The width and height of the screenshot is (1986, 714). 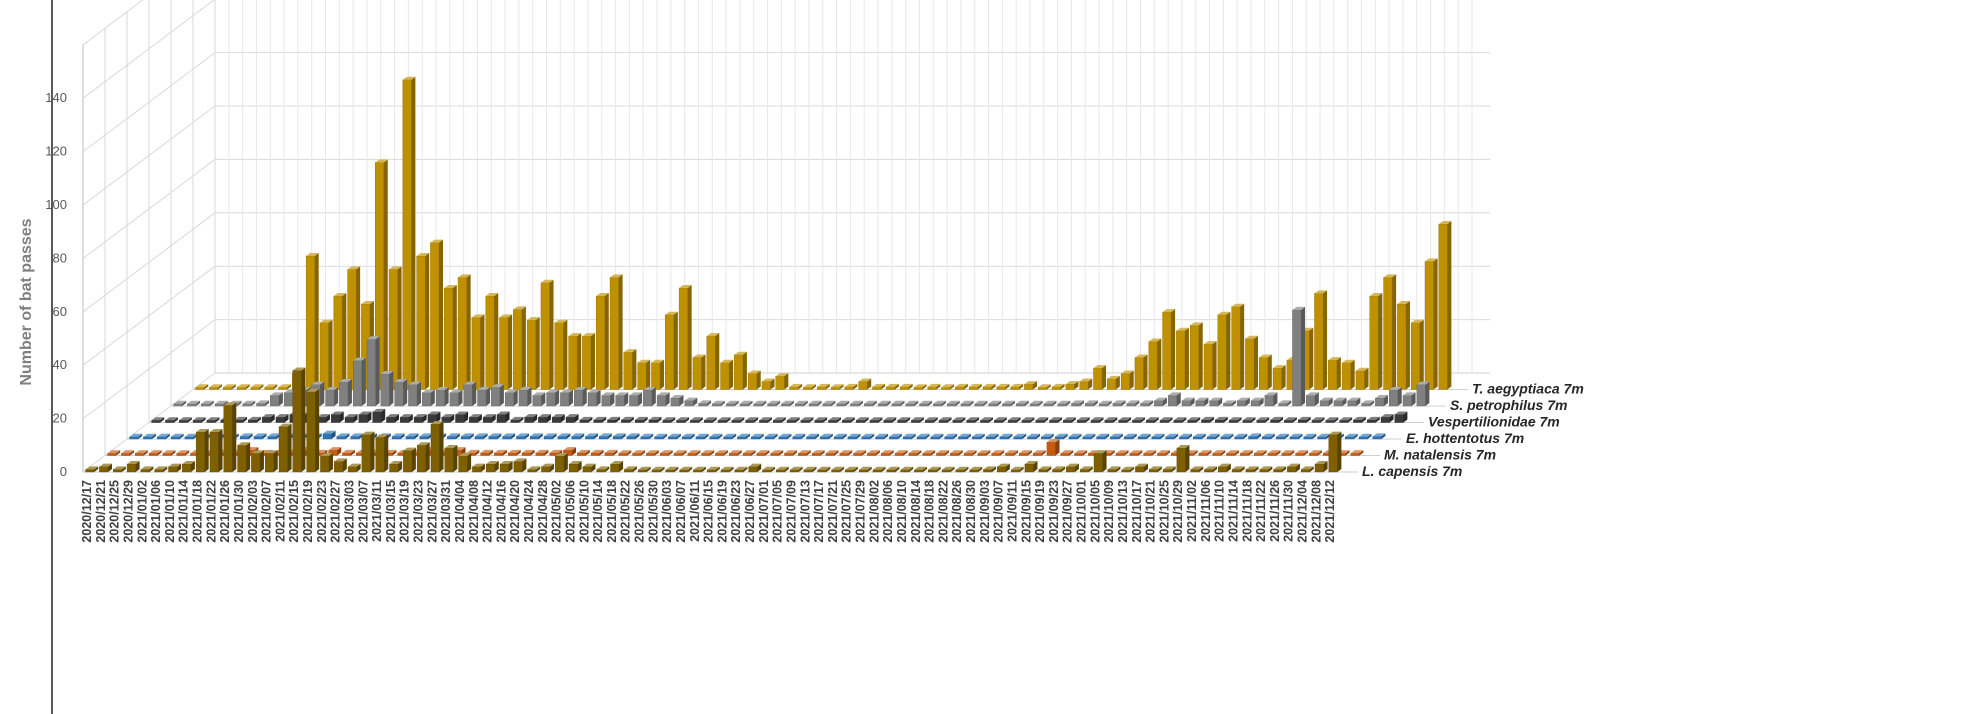 I want to click on x-tick-label: 2021/07/21, so click(x=833, y=511).